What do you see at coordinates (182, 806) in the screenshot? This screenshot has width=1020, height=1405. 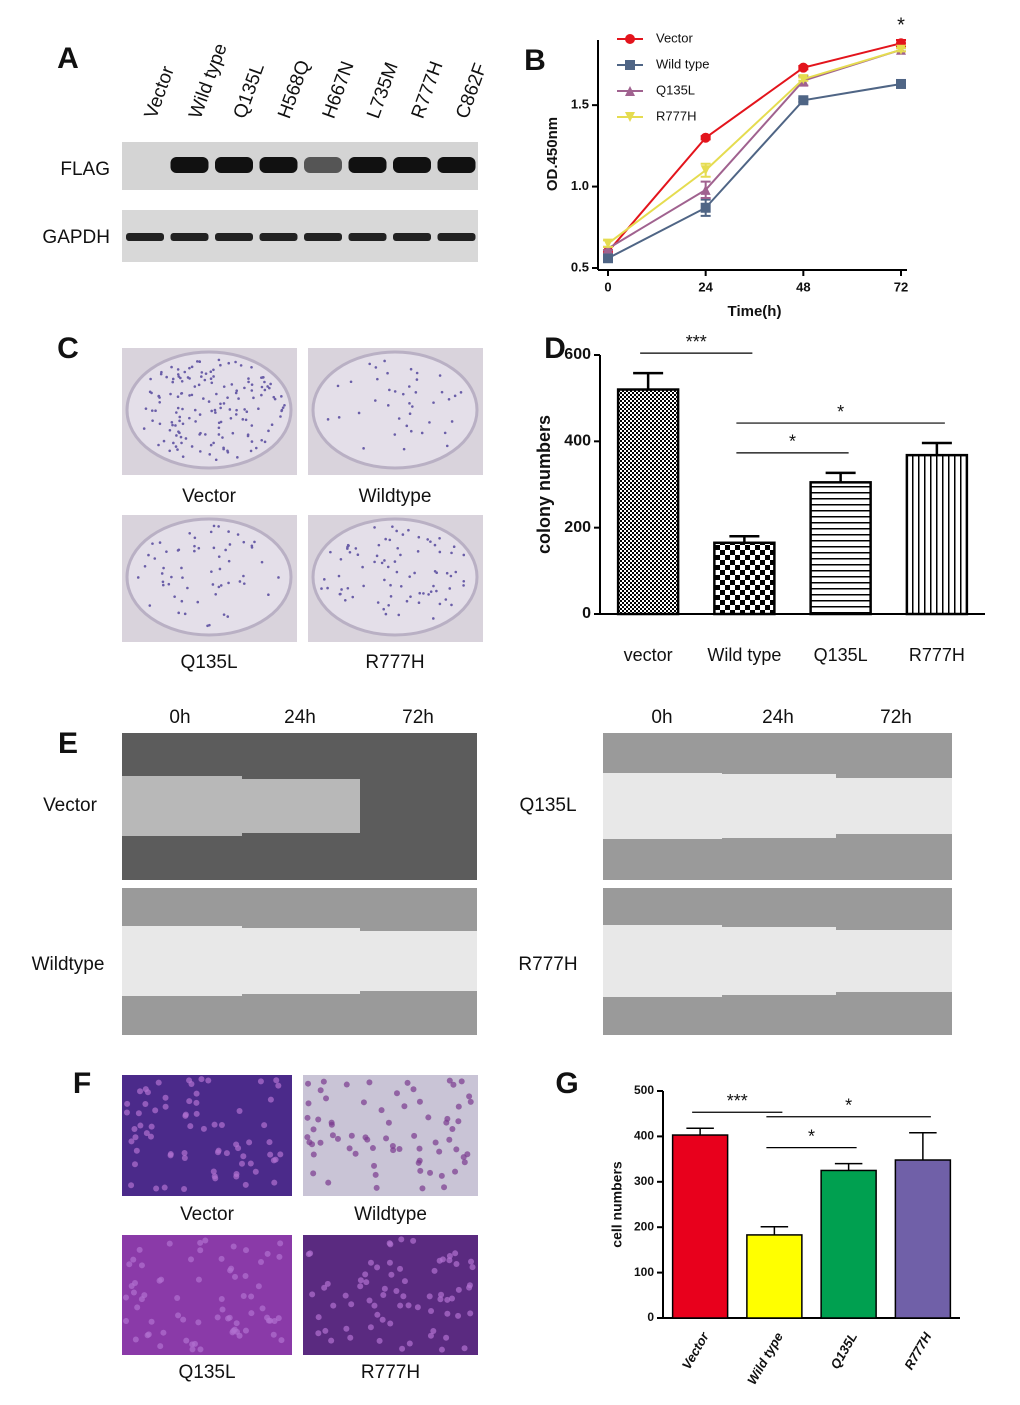 I see `wound-gap` at bounding box center [182, 806].